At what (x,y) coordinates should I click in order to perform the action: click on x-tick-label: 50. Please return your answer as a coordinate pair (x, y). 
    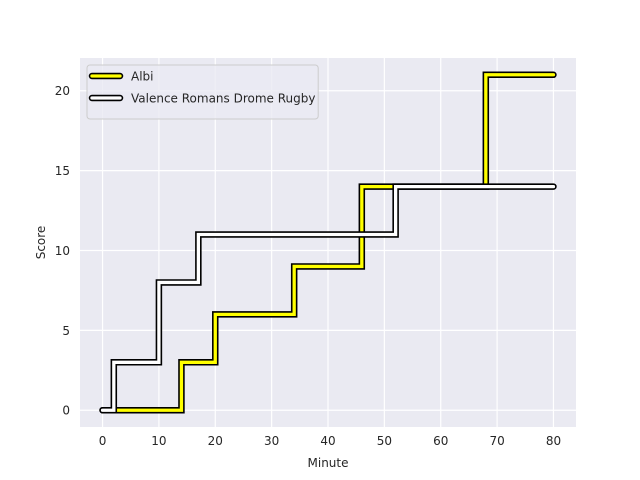
    Looking at the image, I should click on (384, 441).